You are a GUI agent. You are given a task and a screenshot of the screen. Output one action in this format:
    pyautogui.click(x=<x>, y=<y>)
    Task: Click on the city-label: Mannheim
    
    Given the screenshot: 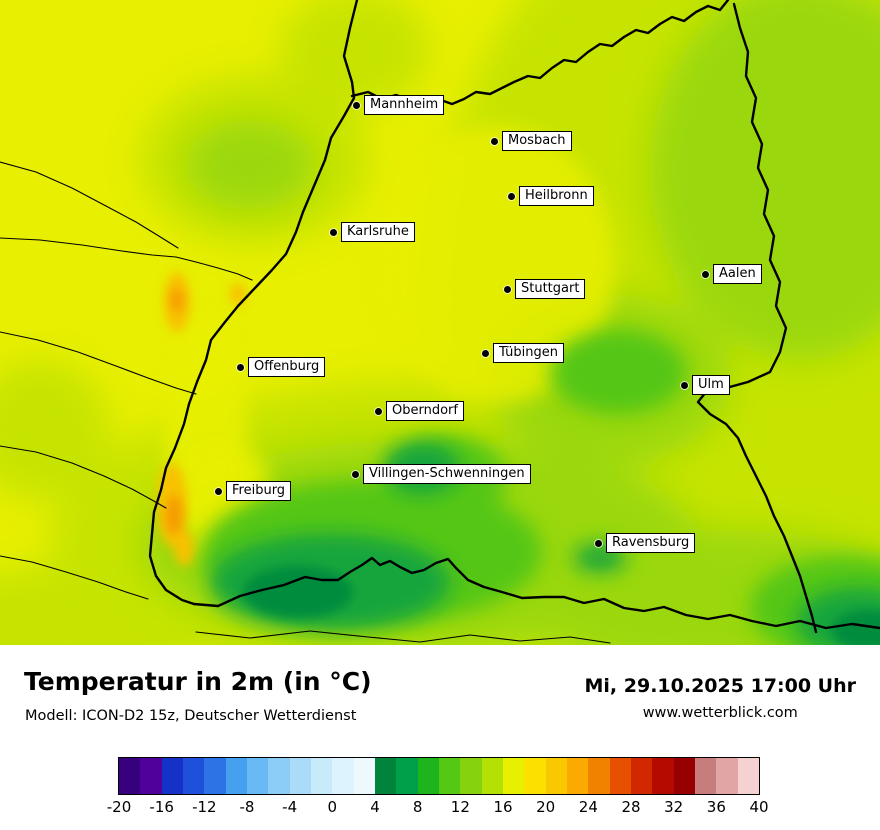 What is the action you would take?
    pyautogui.click(x=404, y=104)
    